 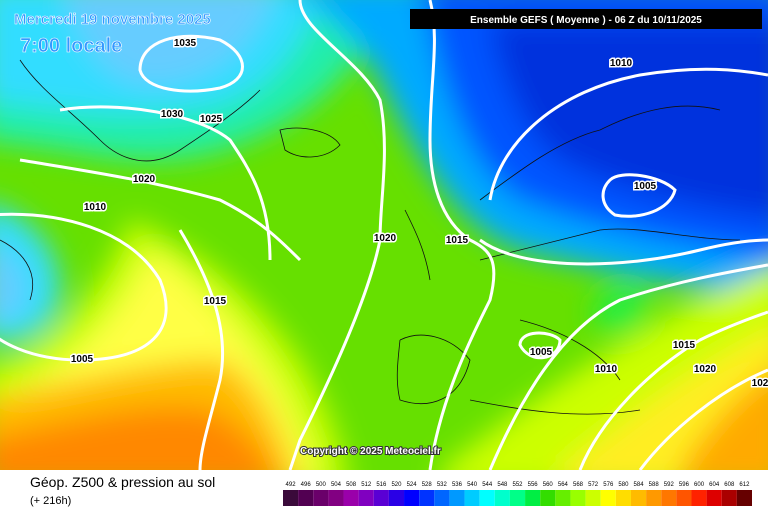 What do you see at coordinates (578, 485) in the screenshot?
I see `legend-label: 568` at bounding box center [578, 485].